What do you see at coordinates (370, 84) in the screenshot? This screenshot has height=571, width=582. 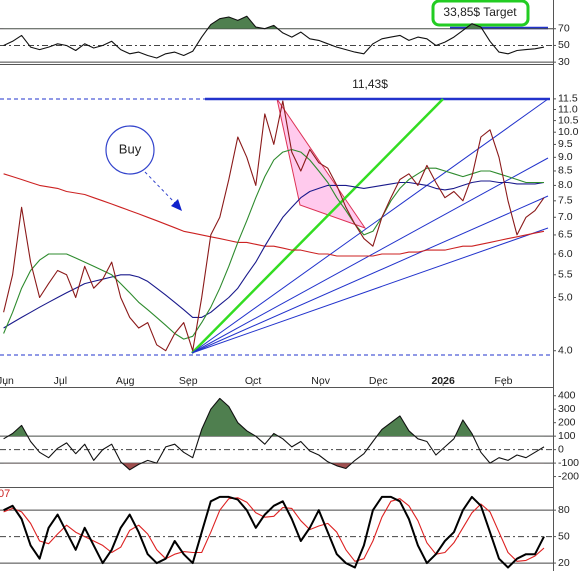 I see `price-annotation: 11,43$` at bounding box center [370, 84].